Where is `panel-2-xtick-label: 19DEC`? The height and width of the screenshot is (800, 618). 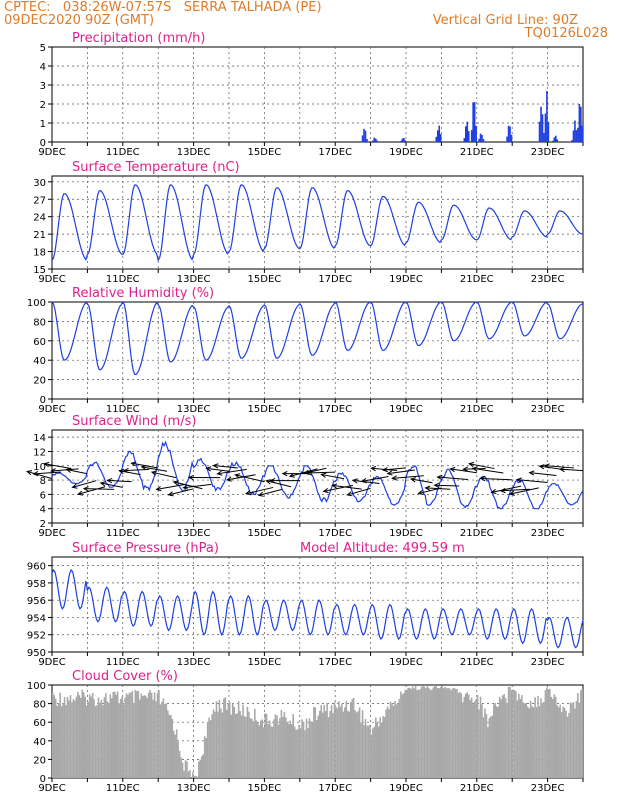 panel-2-xtick-label: 19DEC is located at coordinates (406, 409).